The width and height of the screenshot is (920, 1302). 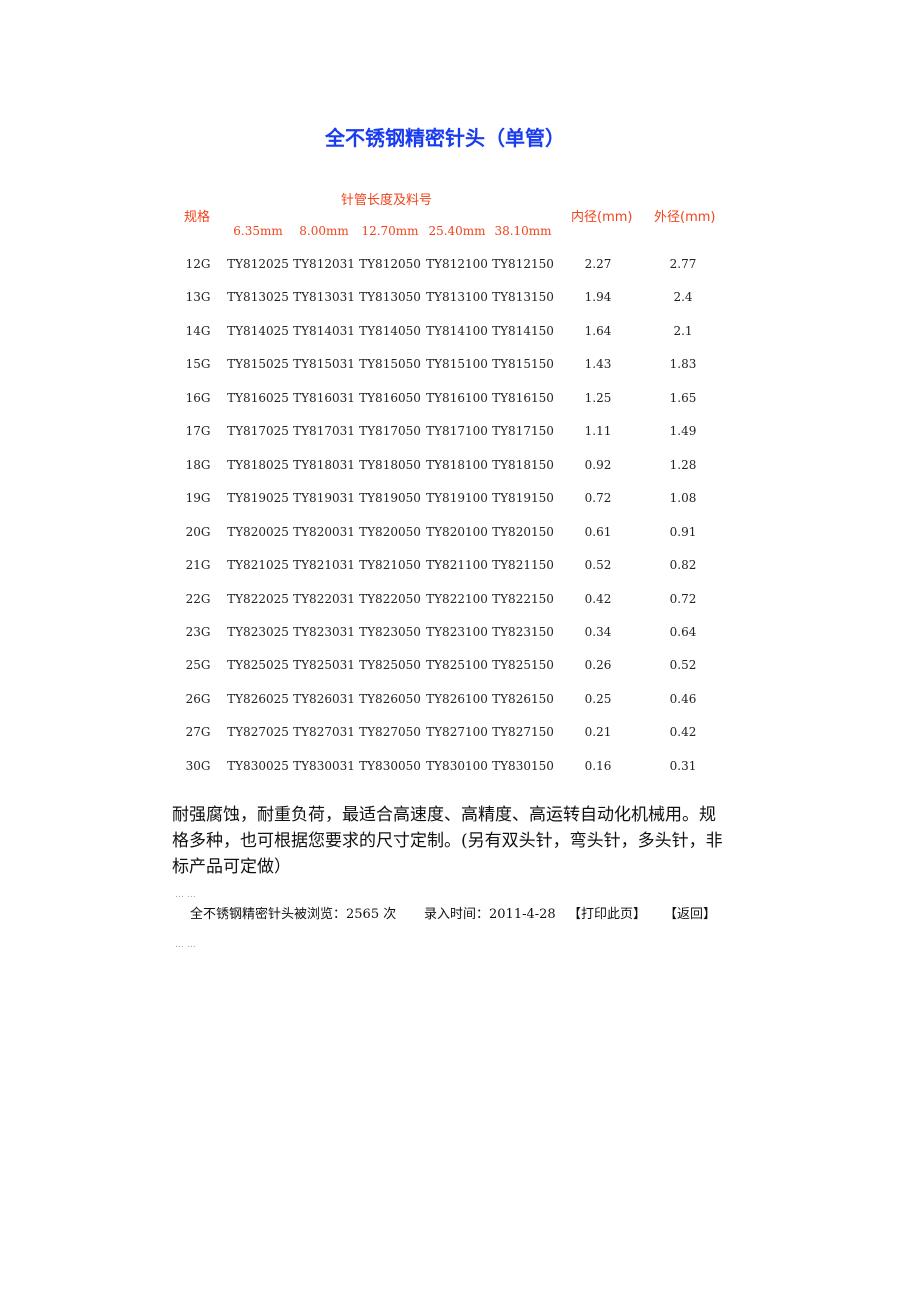 What do you see at coordinates (390, 531) in the screenshot?
I see `part-number-cell: TY820050` at bounding box center [390, 531].